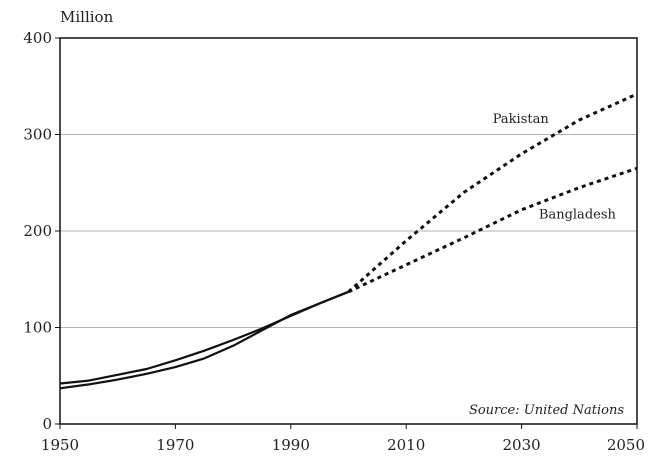 The width and height of the screenshot is (665, 462). What do you see at coordinates (37, 135) in the screenshot?
I see `y-tick-label: 300` at bounding box center [37, 135].